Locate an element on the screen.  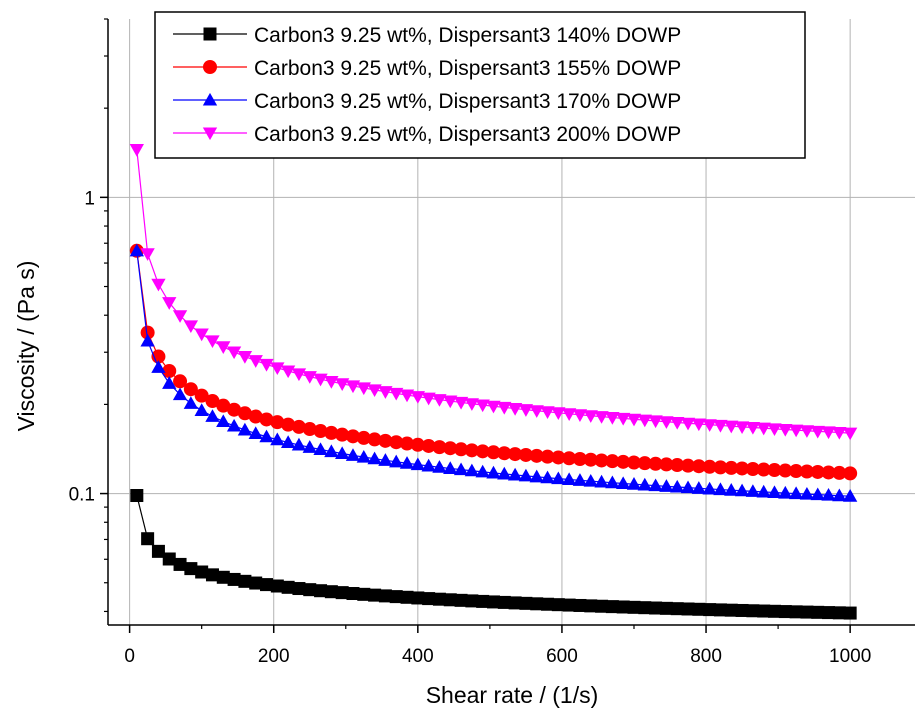
y-tick-label: 1 is located at coordinates (89, 198).